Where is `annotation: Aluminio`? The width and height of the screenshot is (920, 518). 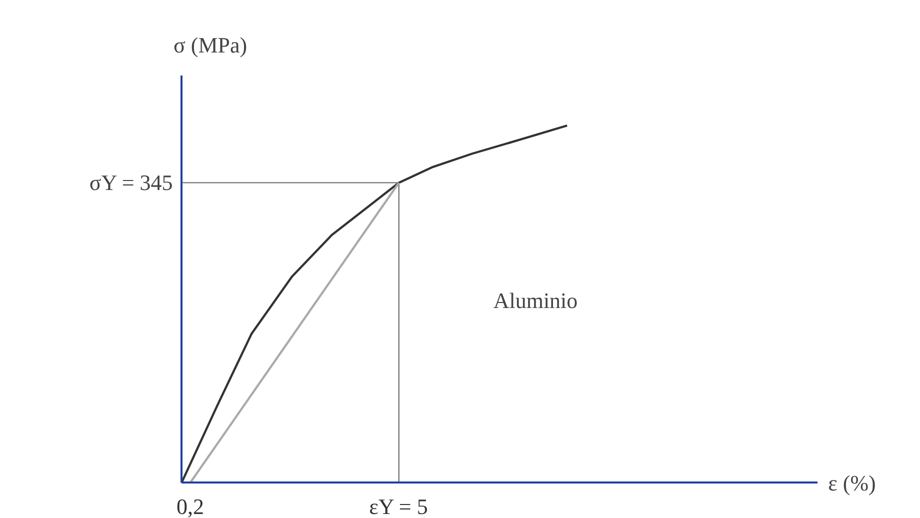
annotation: Aluminio is located at coordinates (535, 300).